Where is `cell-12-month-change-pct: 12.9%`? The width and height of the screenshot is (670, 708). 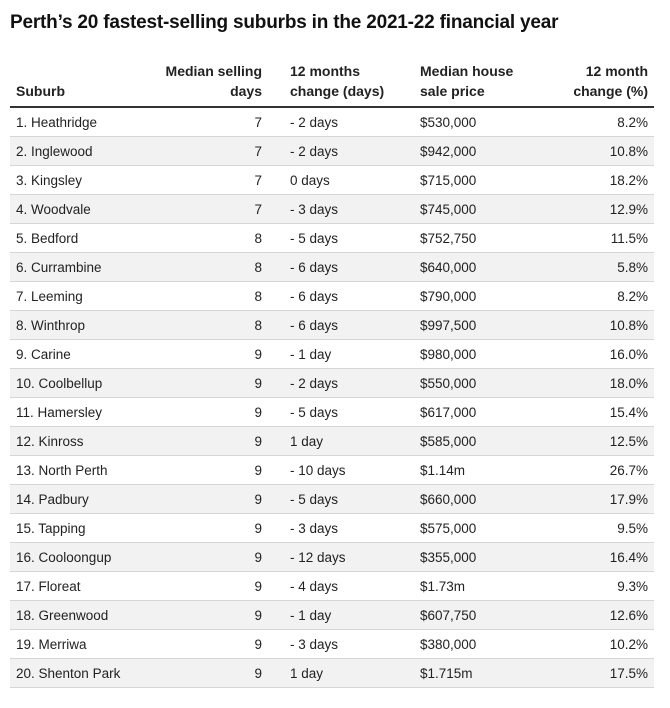
cell-12-month-change-pct: 12.9% is located at coordinates (601, 209).